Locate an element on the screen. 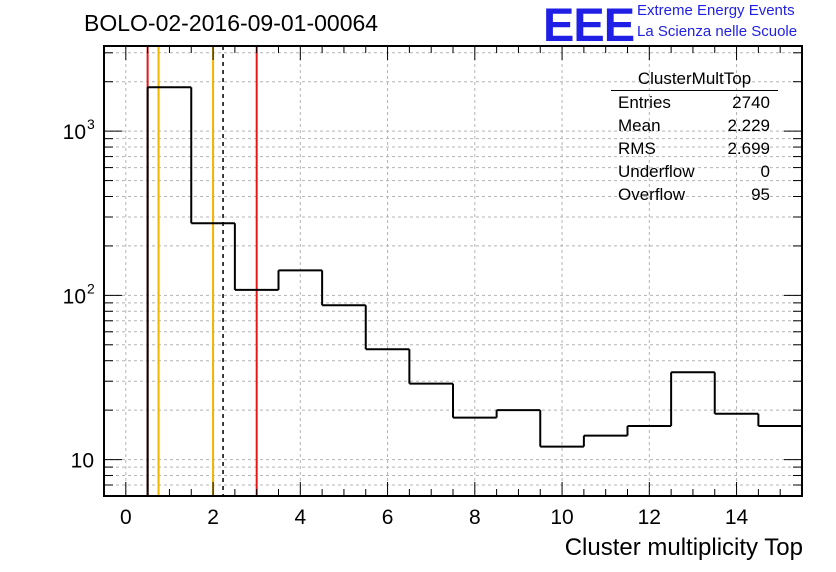 This screenshot has height=572, width=836. stats-label: Entries is located at coordinates (644, 102).